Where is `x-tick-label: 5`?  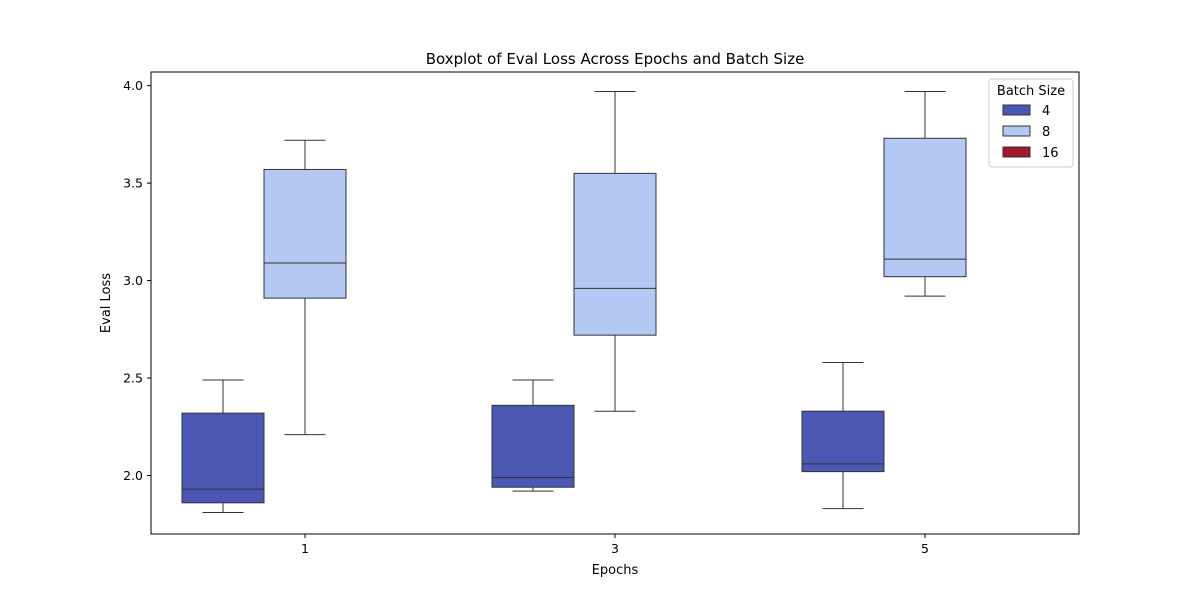 x-tick-label: 5 is located at coordinates (925, 548).